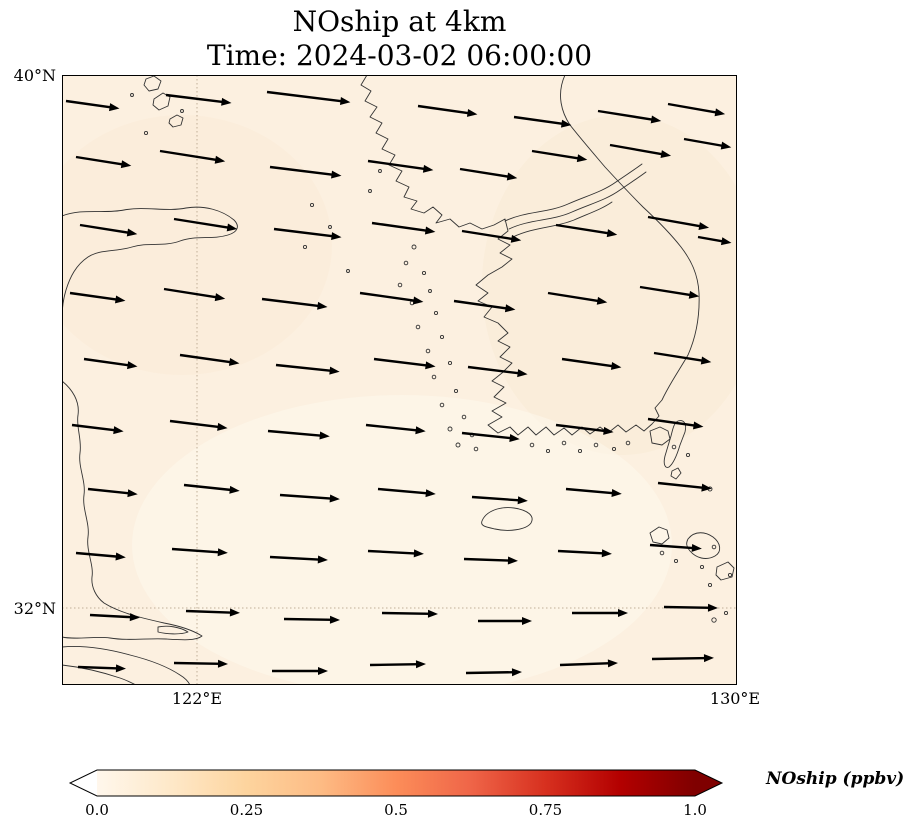 The height and width of the screenshot is (836, 904). Describe the element at coordinates (399, 55) in the screenshot. I see `title-line2: Time: 2024-03-02 06:00:00` at that location.